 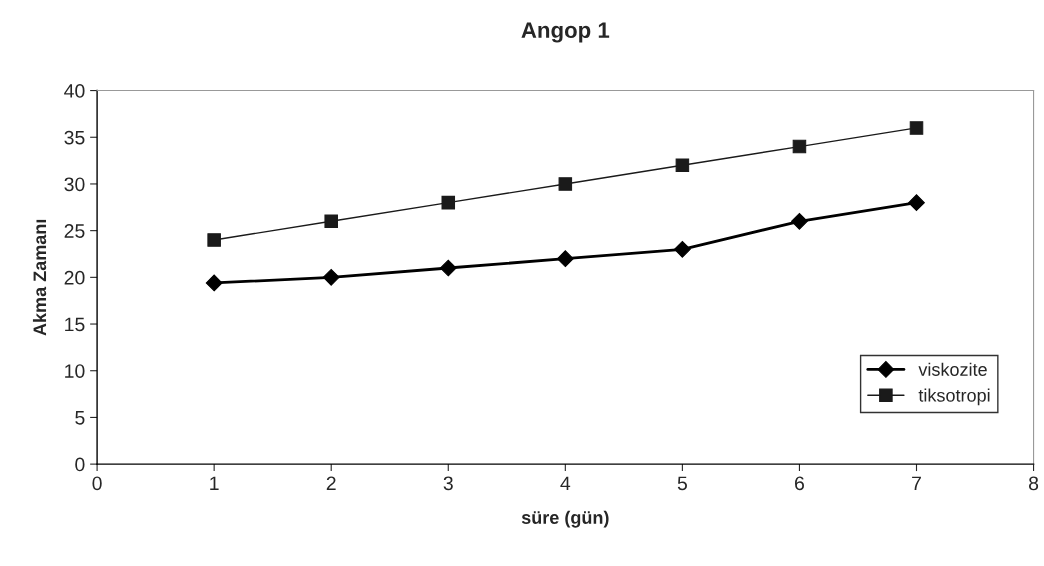 What do you see at coordinates (952, 369) in the screenshot?
I see `legend-label: viskozite` at bounding box center [952, 369].